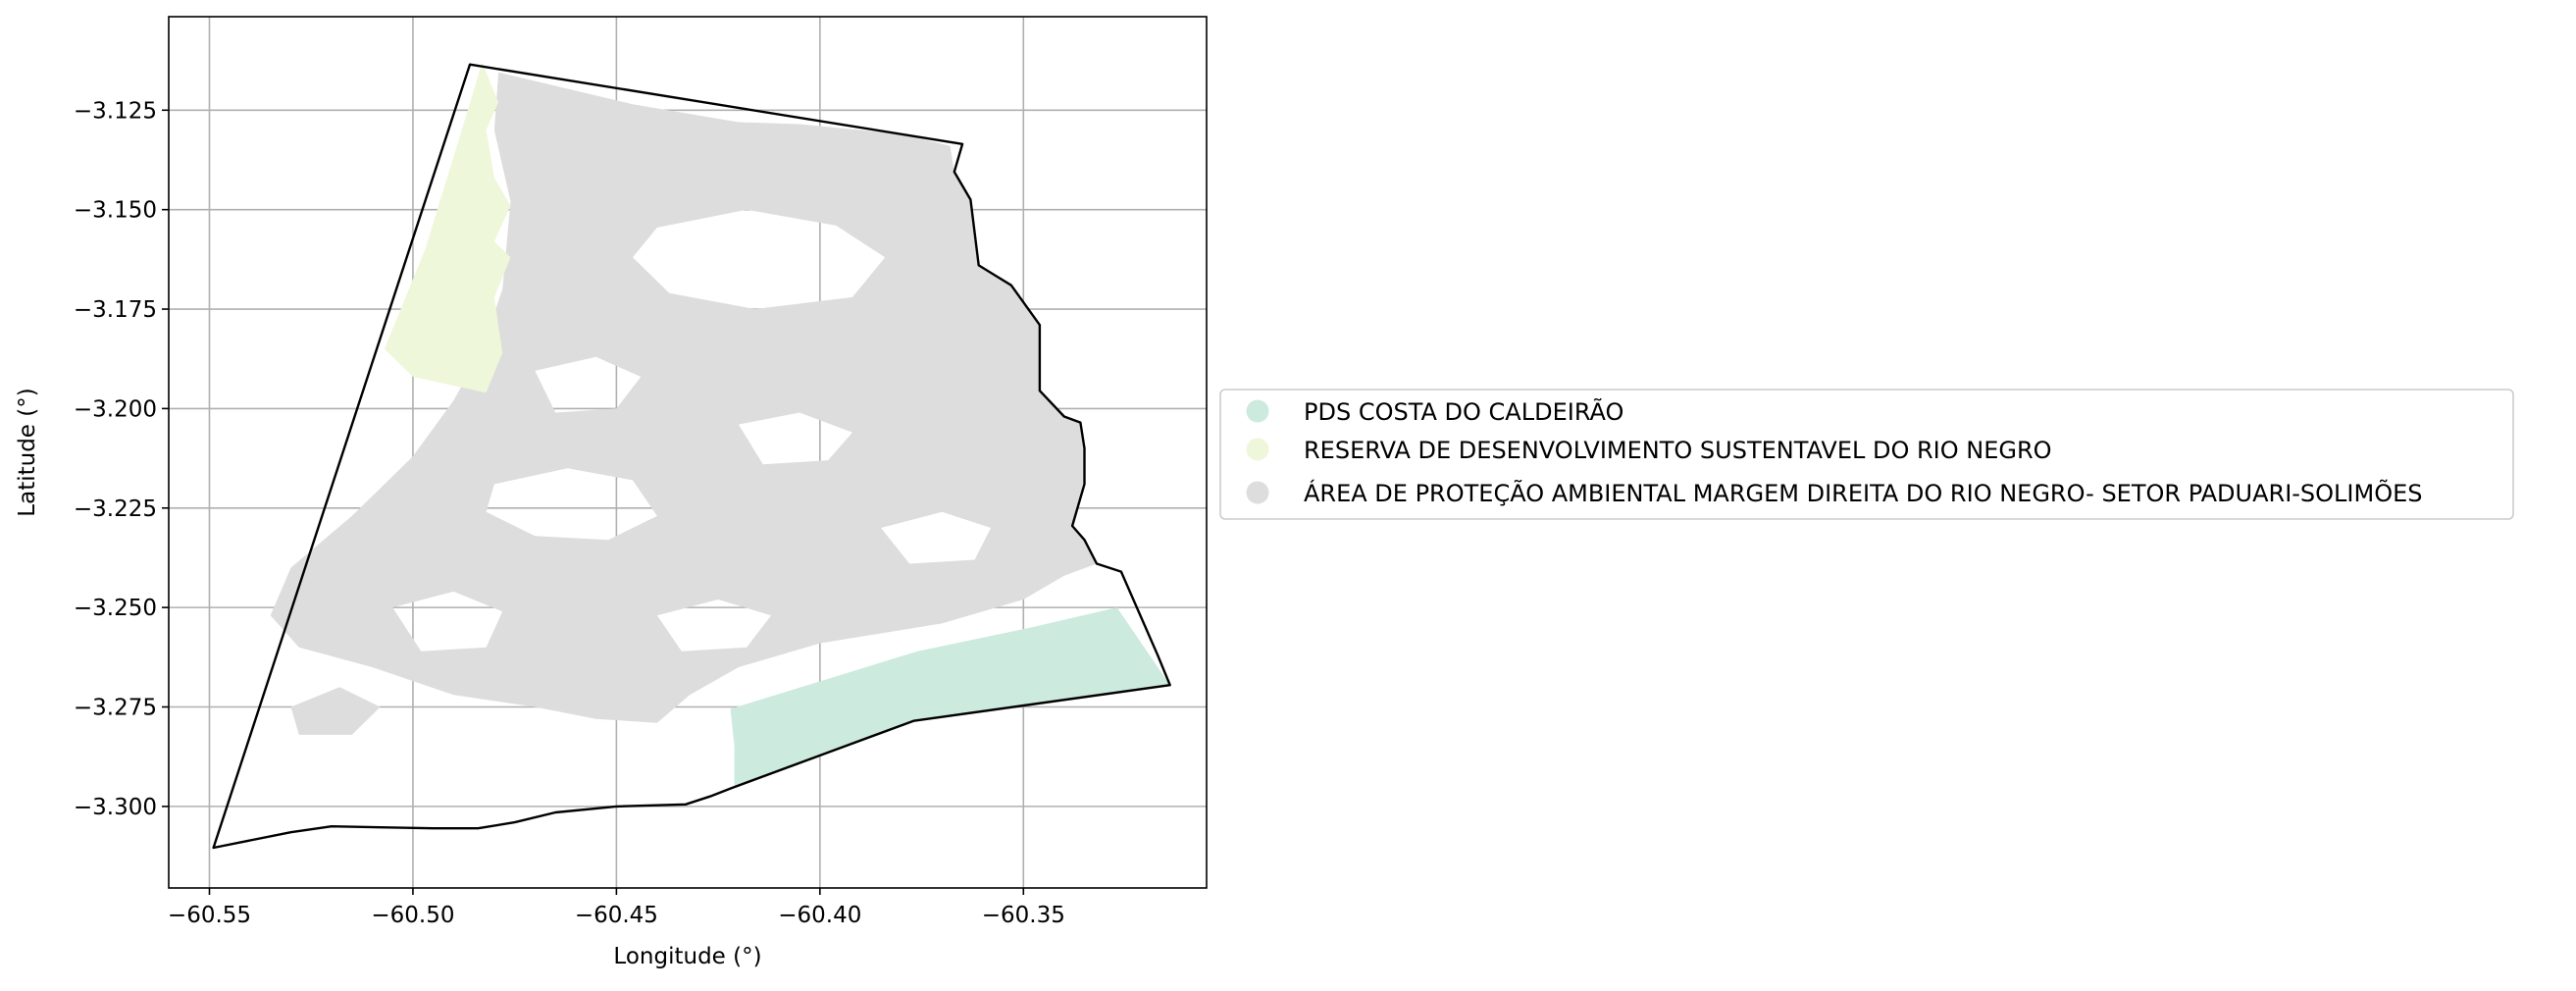 The image size is (2576, 991). What do you see at coordinates (819, 915) in the screenshot?
I see `x-tick-label: −60.40` at bounding box center [819, 915].